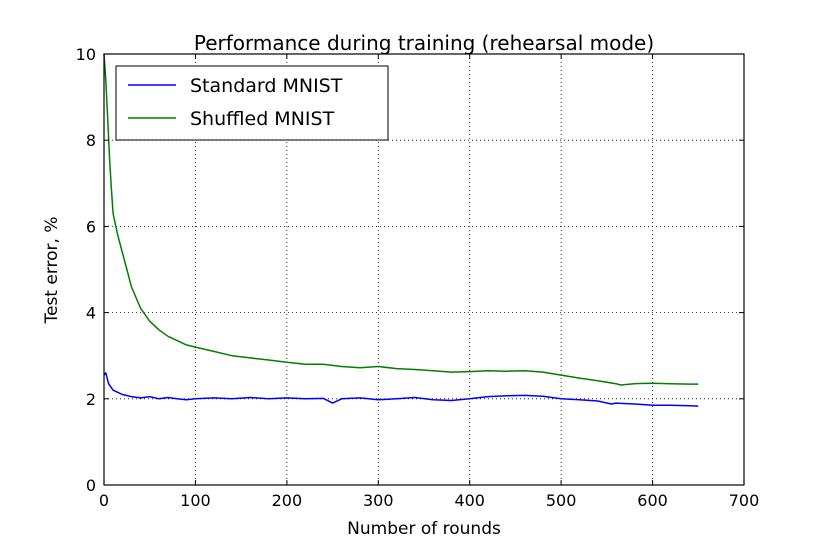 Image resolution: width=830 pixels, height=554 pixels. What do you see at coordinates (266, 86) in the screenshot?
I see `legend-label-standard-mnist: Standard MNIST` at bounding box center [266, 86].